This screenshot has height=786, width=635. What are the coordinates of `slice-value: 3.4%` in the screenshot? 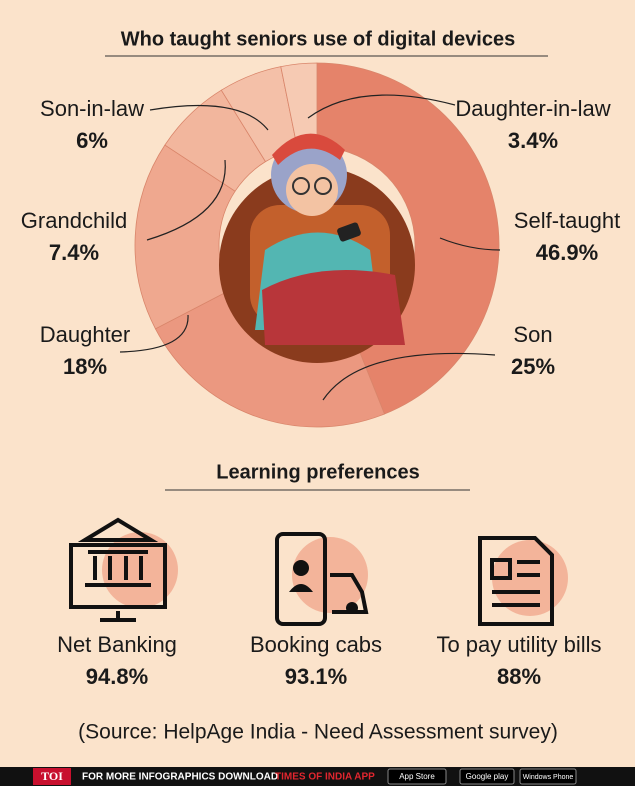 It's located at (533, 140).